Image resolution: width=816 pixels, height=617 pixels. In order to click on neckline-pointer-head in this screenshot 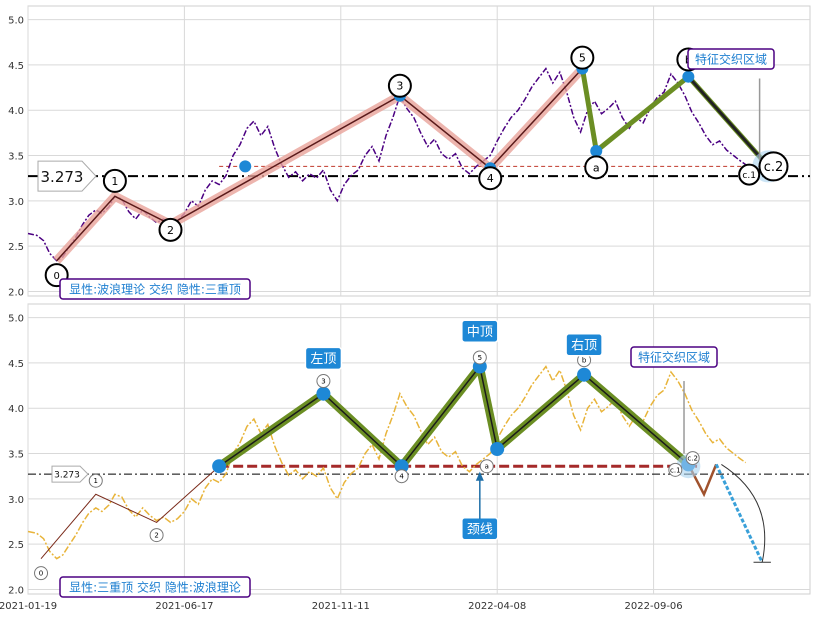, I will do `click(479, 476)`.